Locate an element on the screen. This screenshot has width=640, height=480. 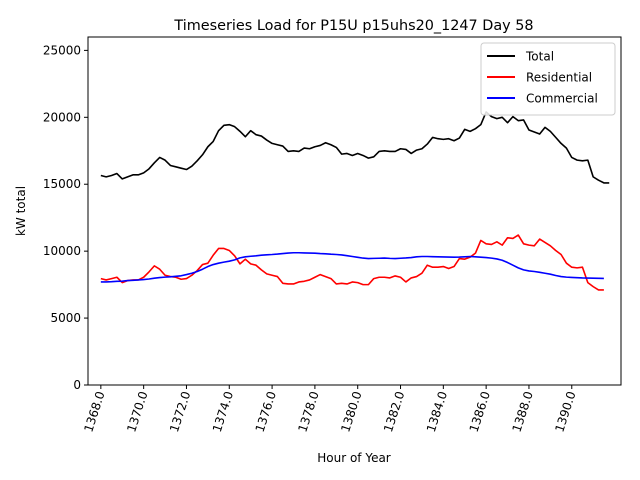
legend: Total Residential Commercial is located at coordinates (548, 79).